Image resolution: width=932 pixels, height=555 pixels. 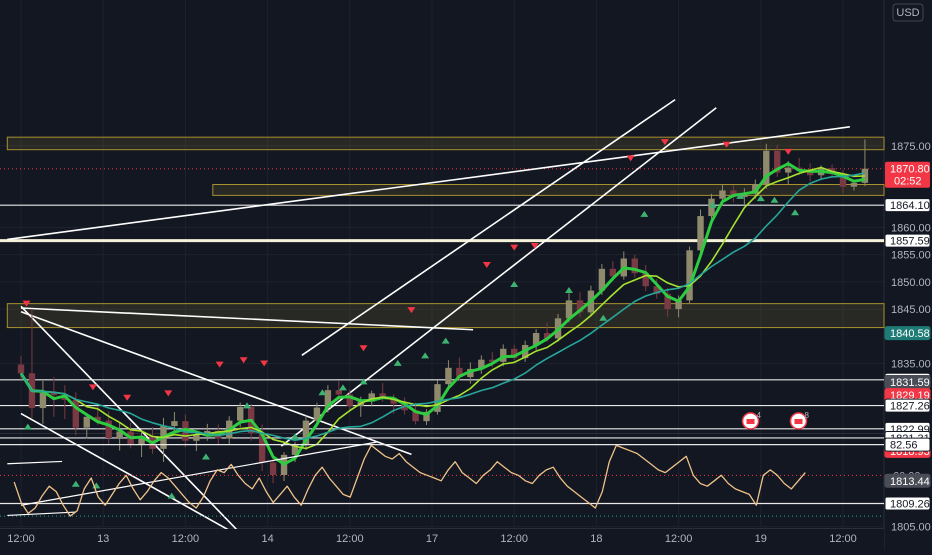 I want to click on price-level-tag-1-text: 1857.59, so click(x=910, y=242).